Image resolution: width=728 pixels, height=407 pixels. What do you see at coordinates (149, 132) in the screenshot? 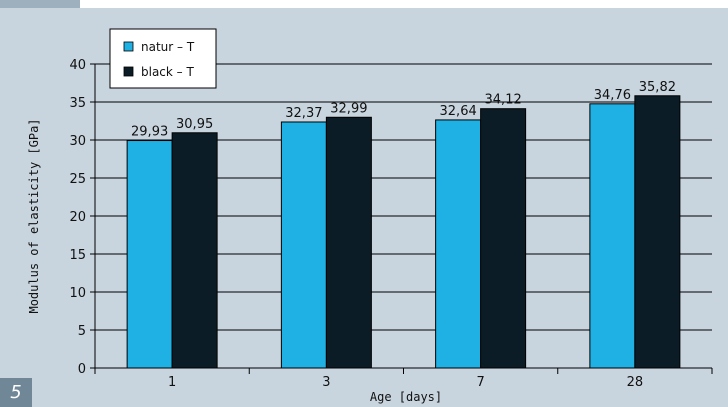
I see `data-label: 29,93` at bounding box center [149, 132].